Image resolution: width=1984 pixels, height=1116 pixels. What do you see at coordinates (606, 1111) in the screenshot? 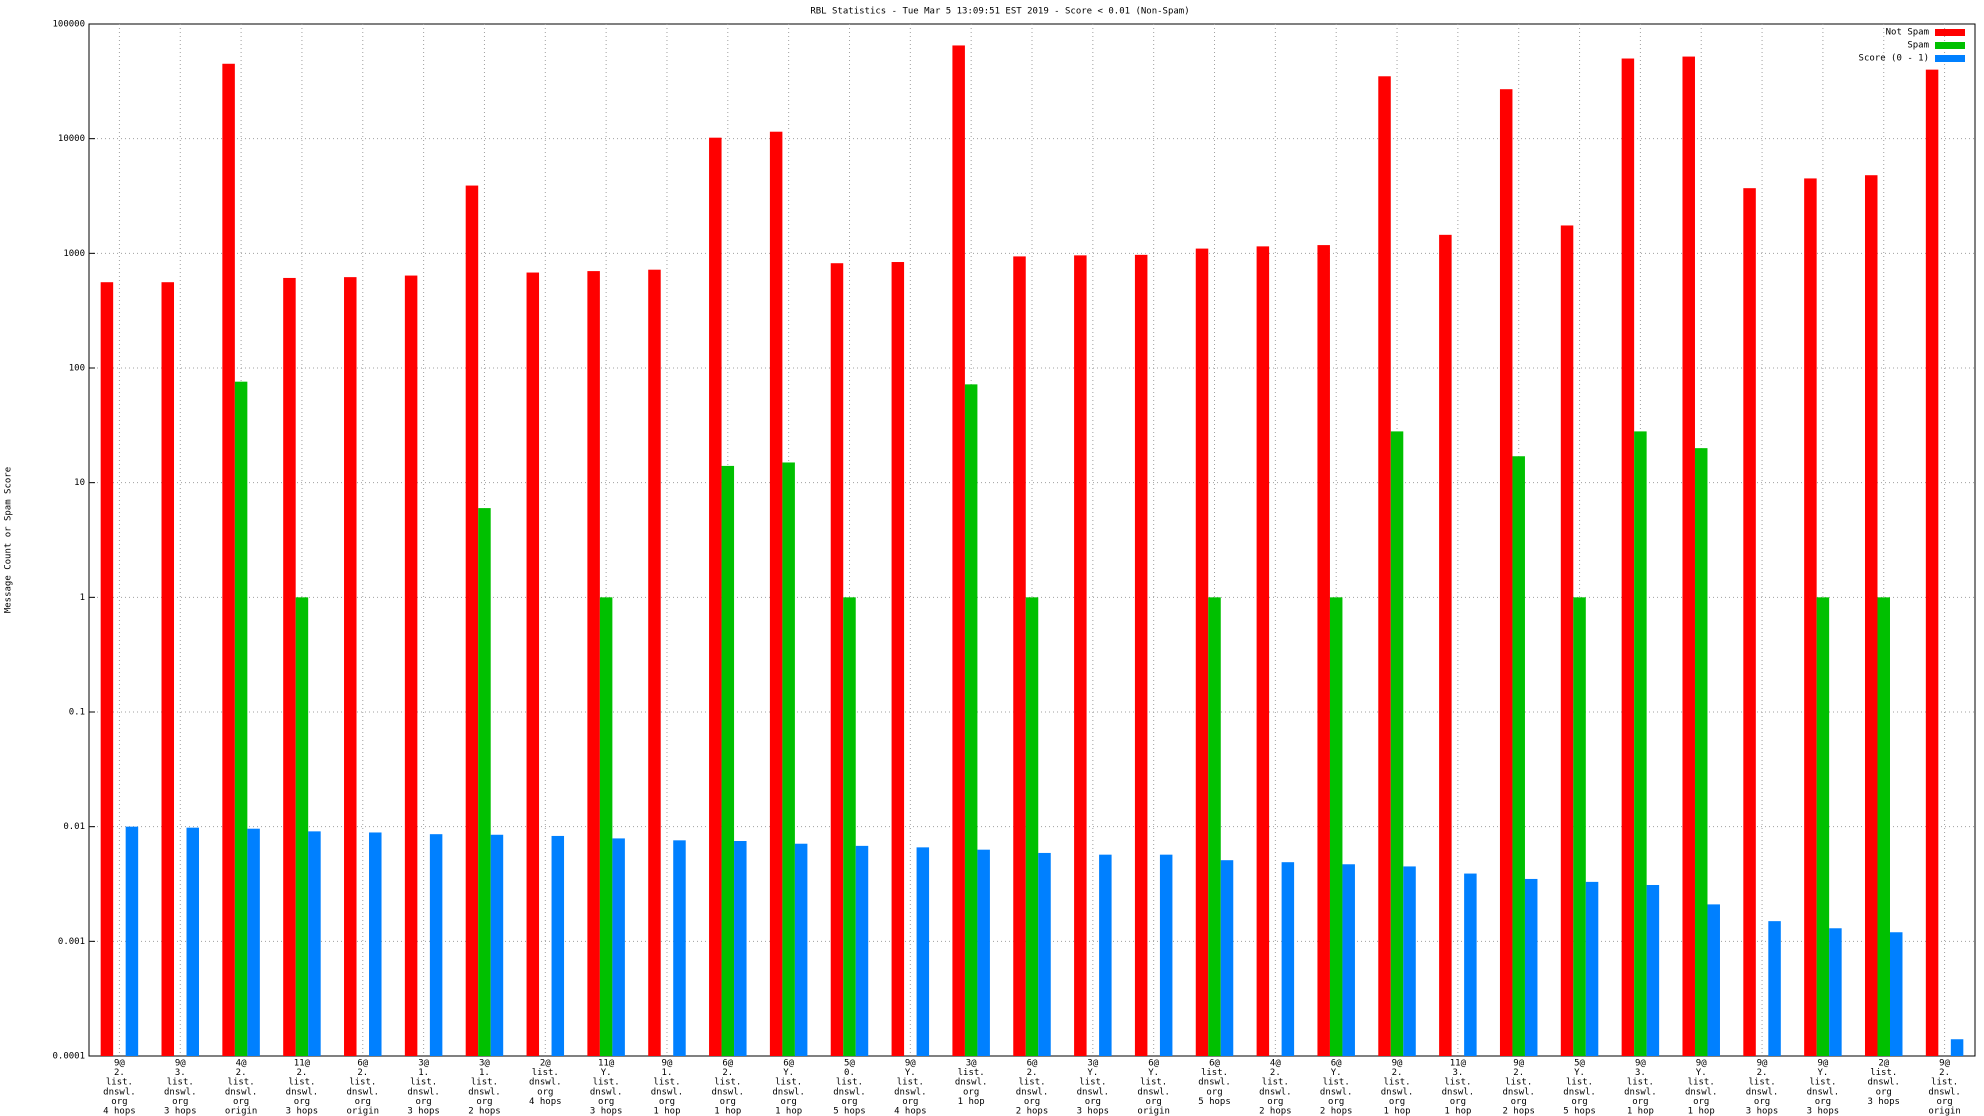
I see `x-tick-label: 3 hops` at bounding box center [606, 1111].